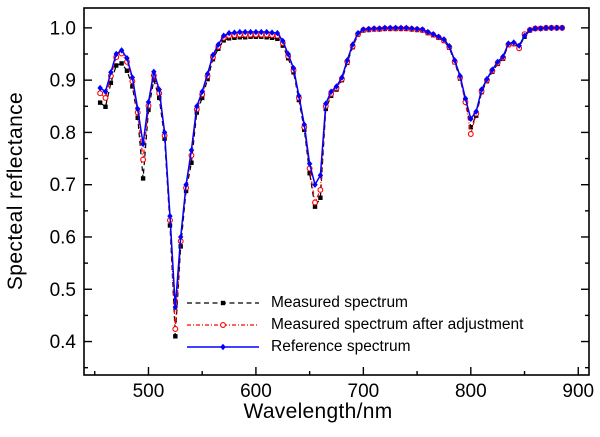  Describe the element at coordinates (223, 325) in the screenshot. I see `legend-swatch-adjusted` at that location.